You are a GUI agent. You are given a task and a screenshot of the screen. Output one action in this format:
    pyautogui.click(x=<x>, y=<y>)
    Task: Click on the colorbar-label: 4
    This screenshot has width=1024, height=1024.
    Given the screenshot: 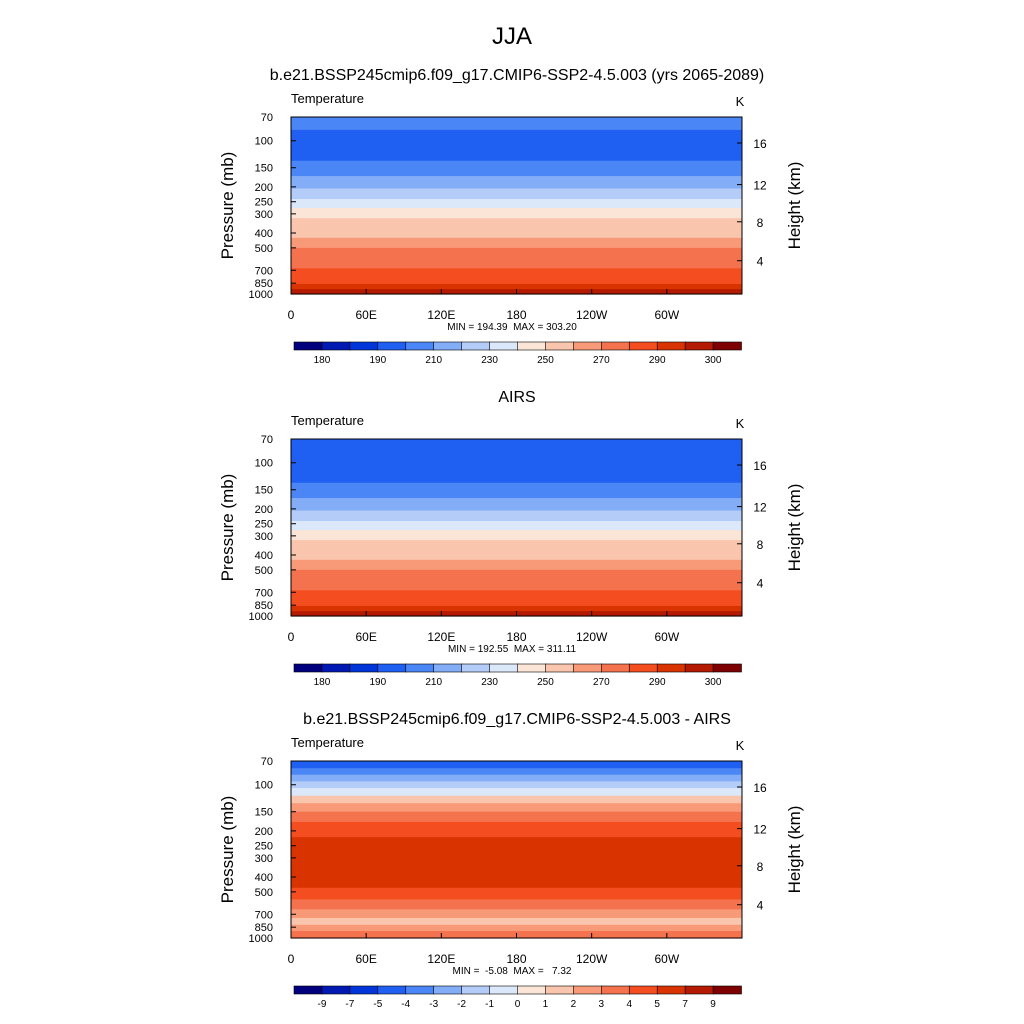 What is the action you would take?
    pyautogui.click(x=629, y=1004)
    